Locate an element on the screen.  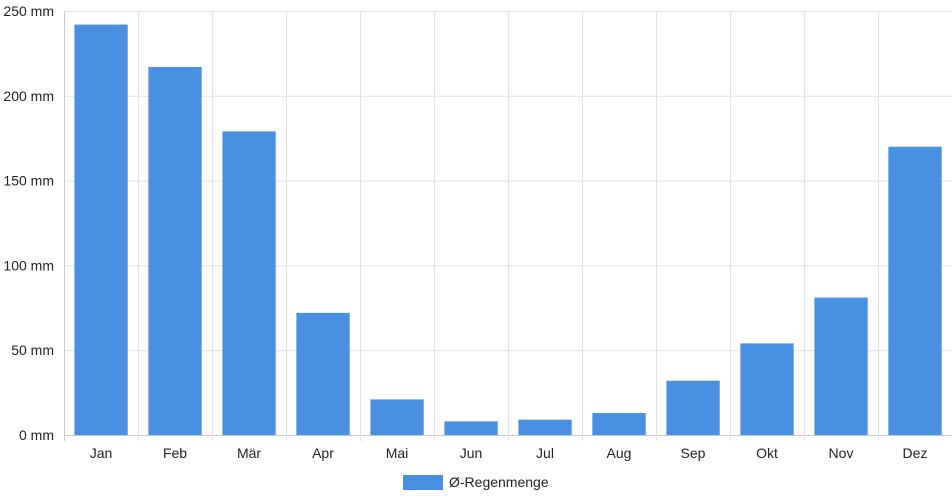
bar-Apr is located at coordinates (323, 373).